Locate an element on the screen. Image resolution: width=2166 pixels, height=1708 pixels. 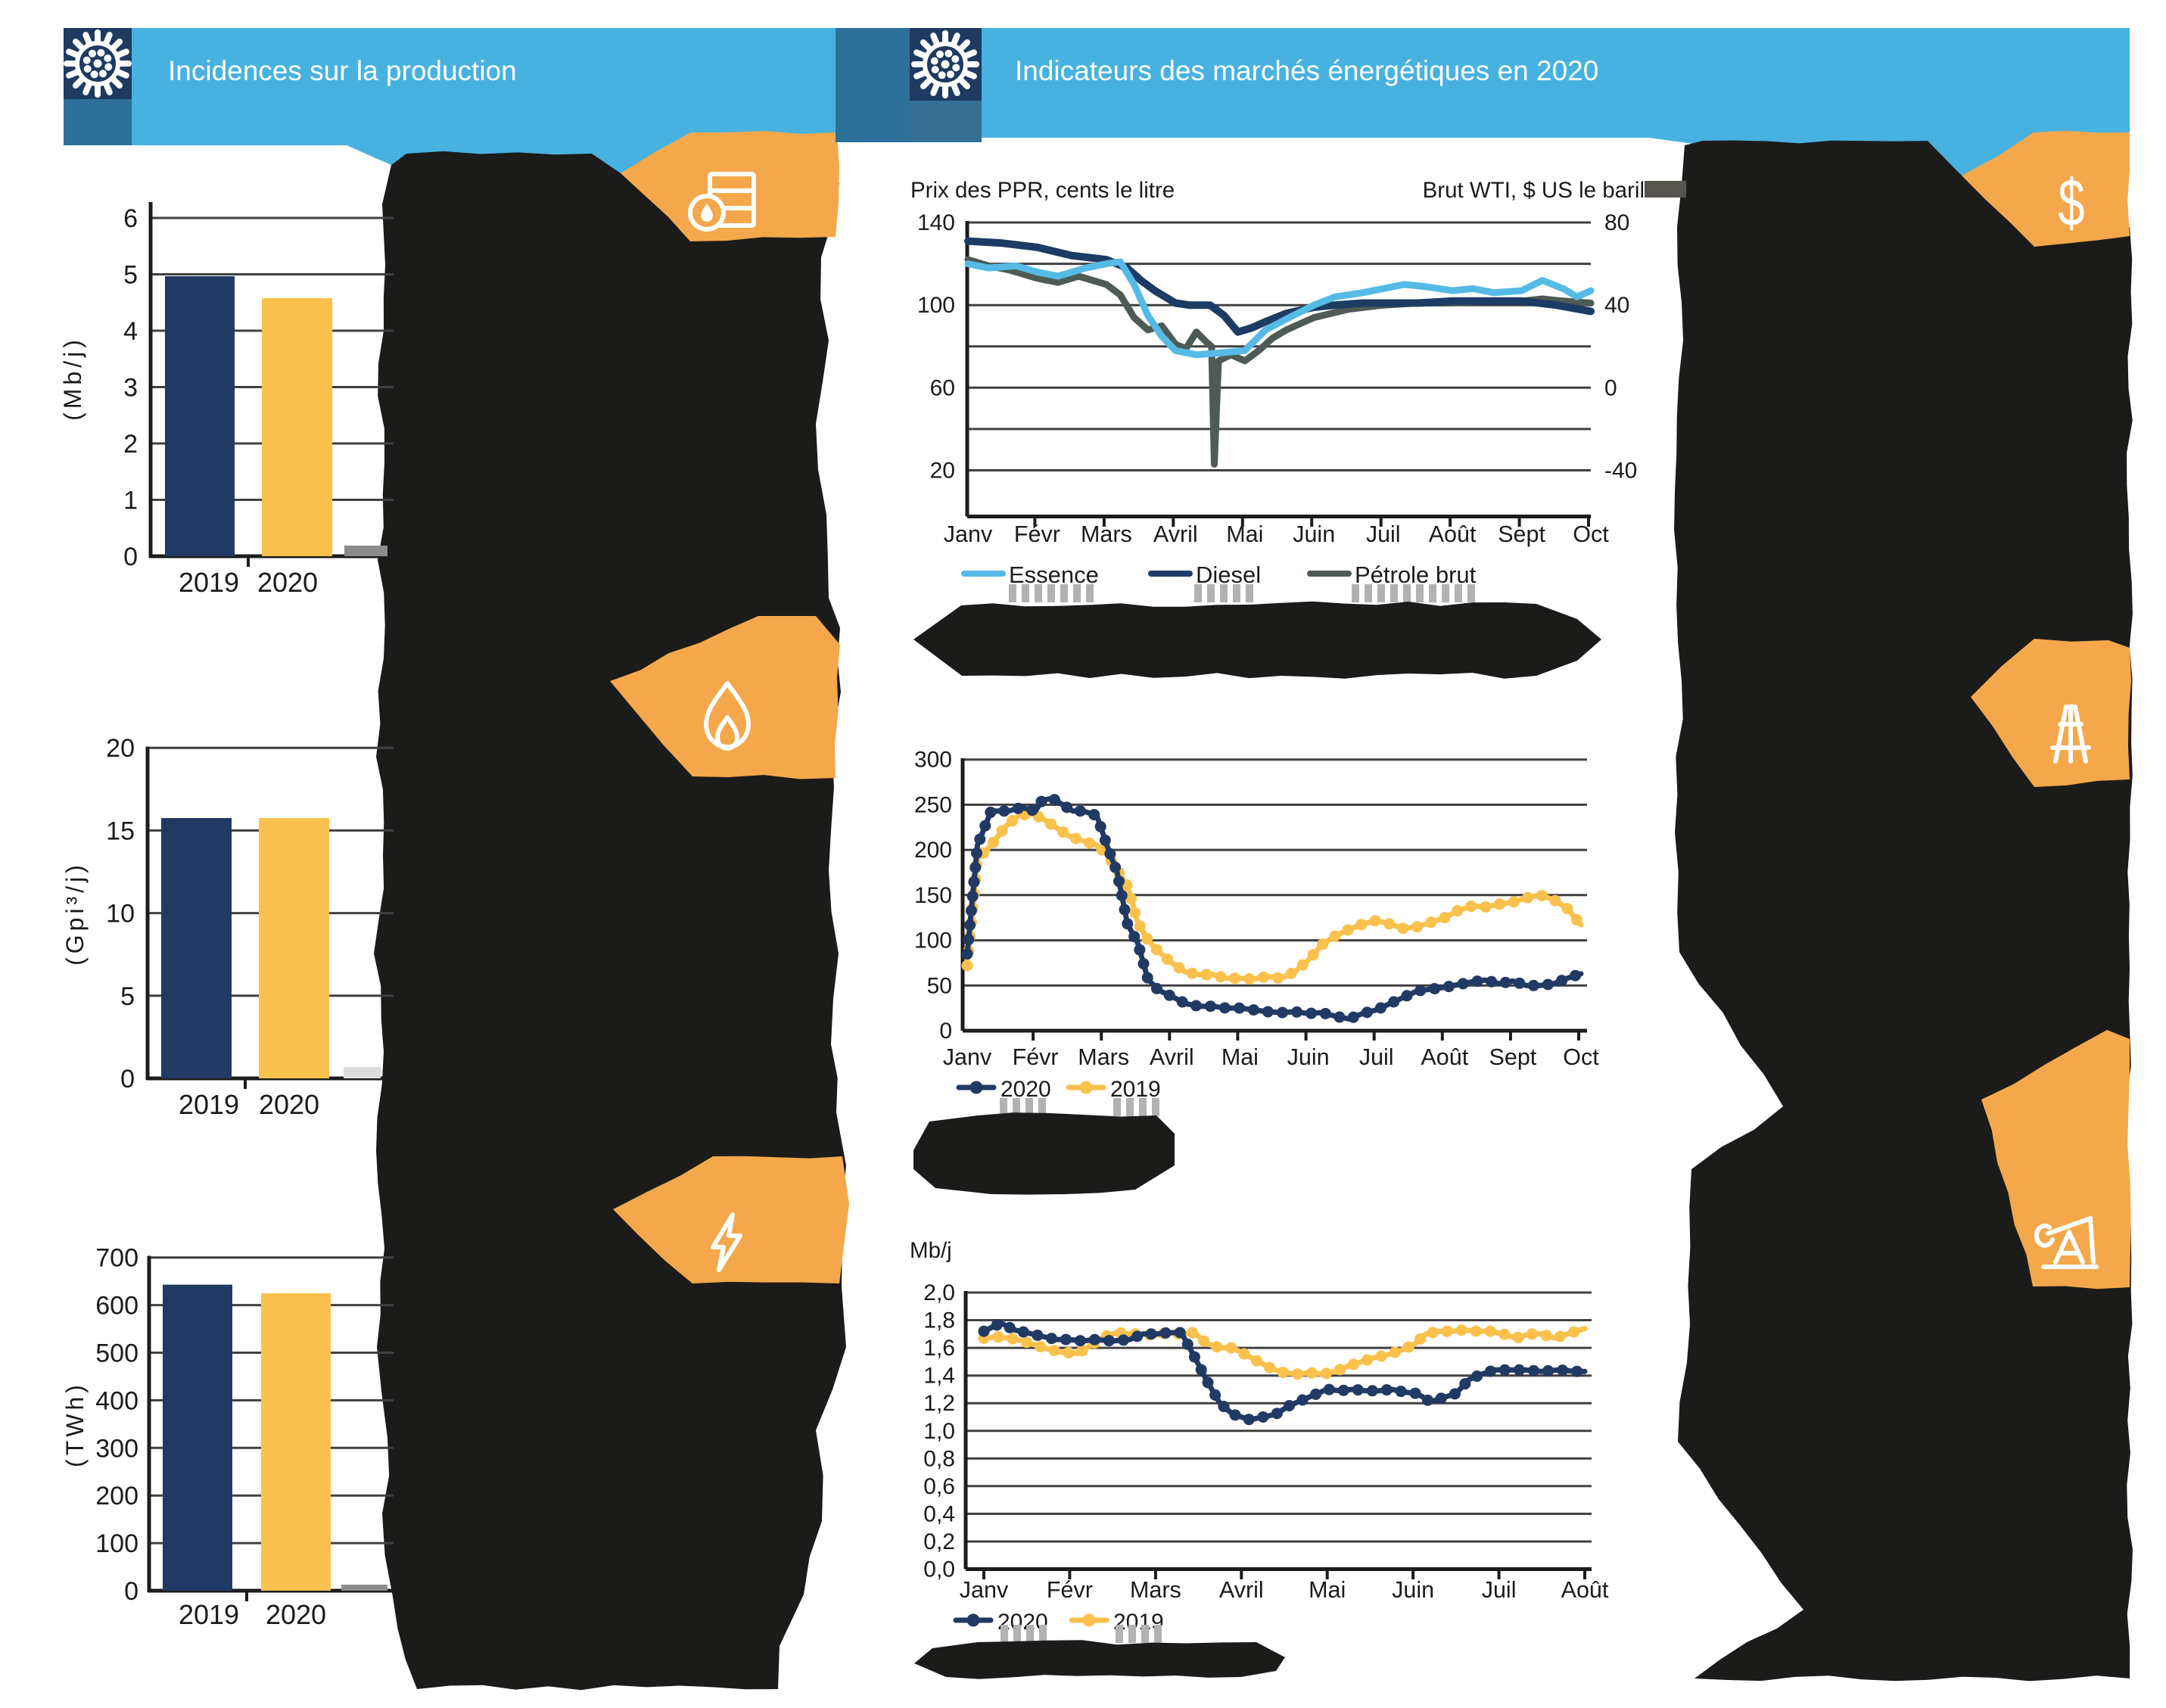
svg-text: -40 is located at coordinates (1620, 472).